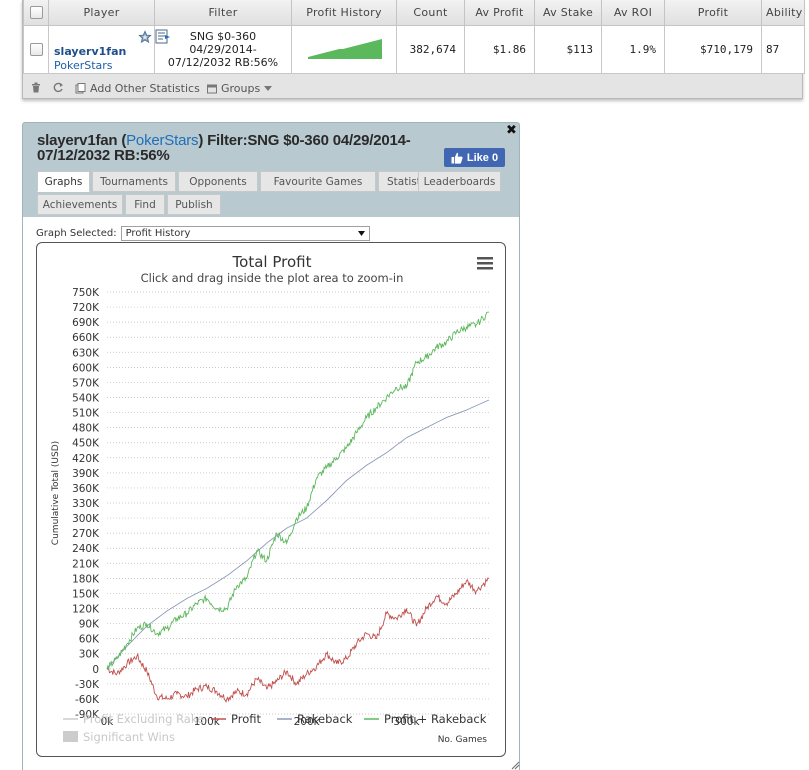 The image size is (809, 770). I want to click on tab-leaderboards: Leaderboards, so click(459, 181).